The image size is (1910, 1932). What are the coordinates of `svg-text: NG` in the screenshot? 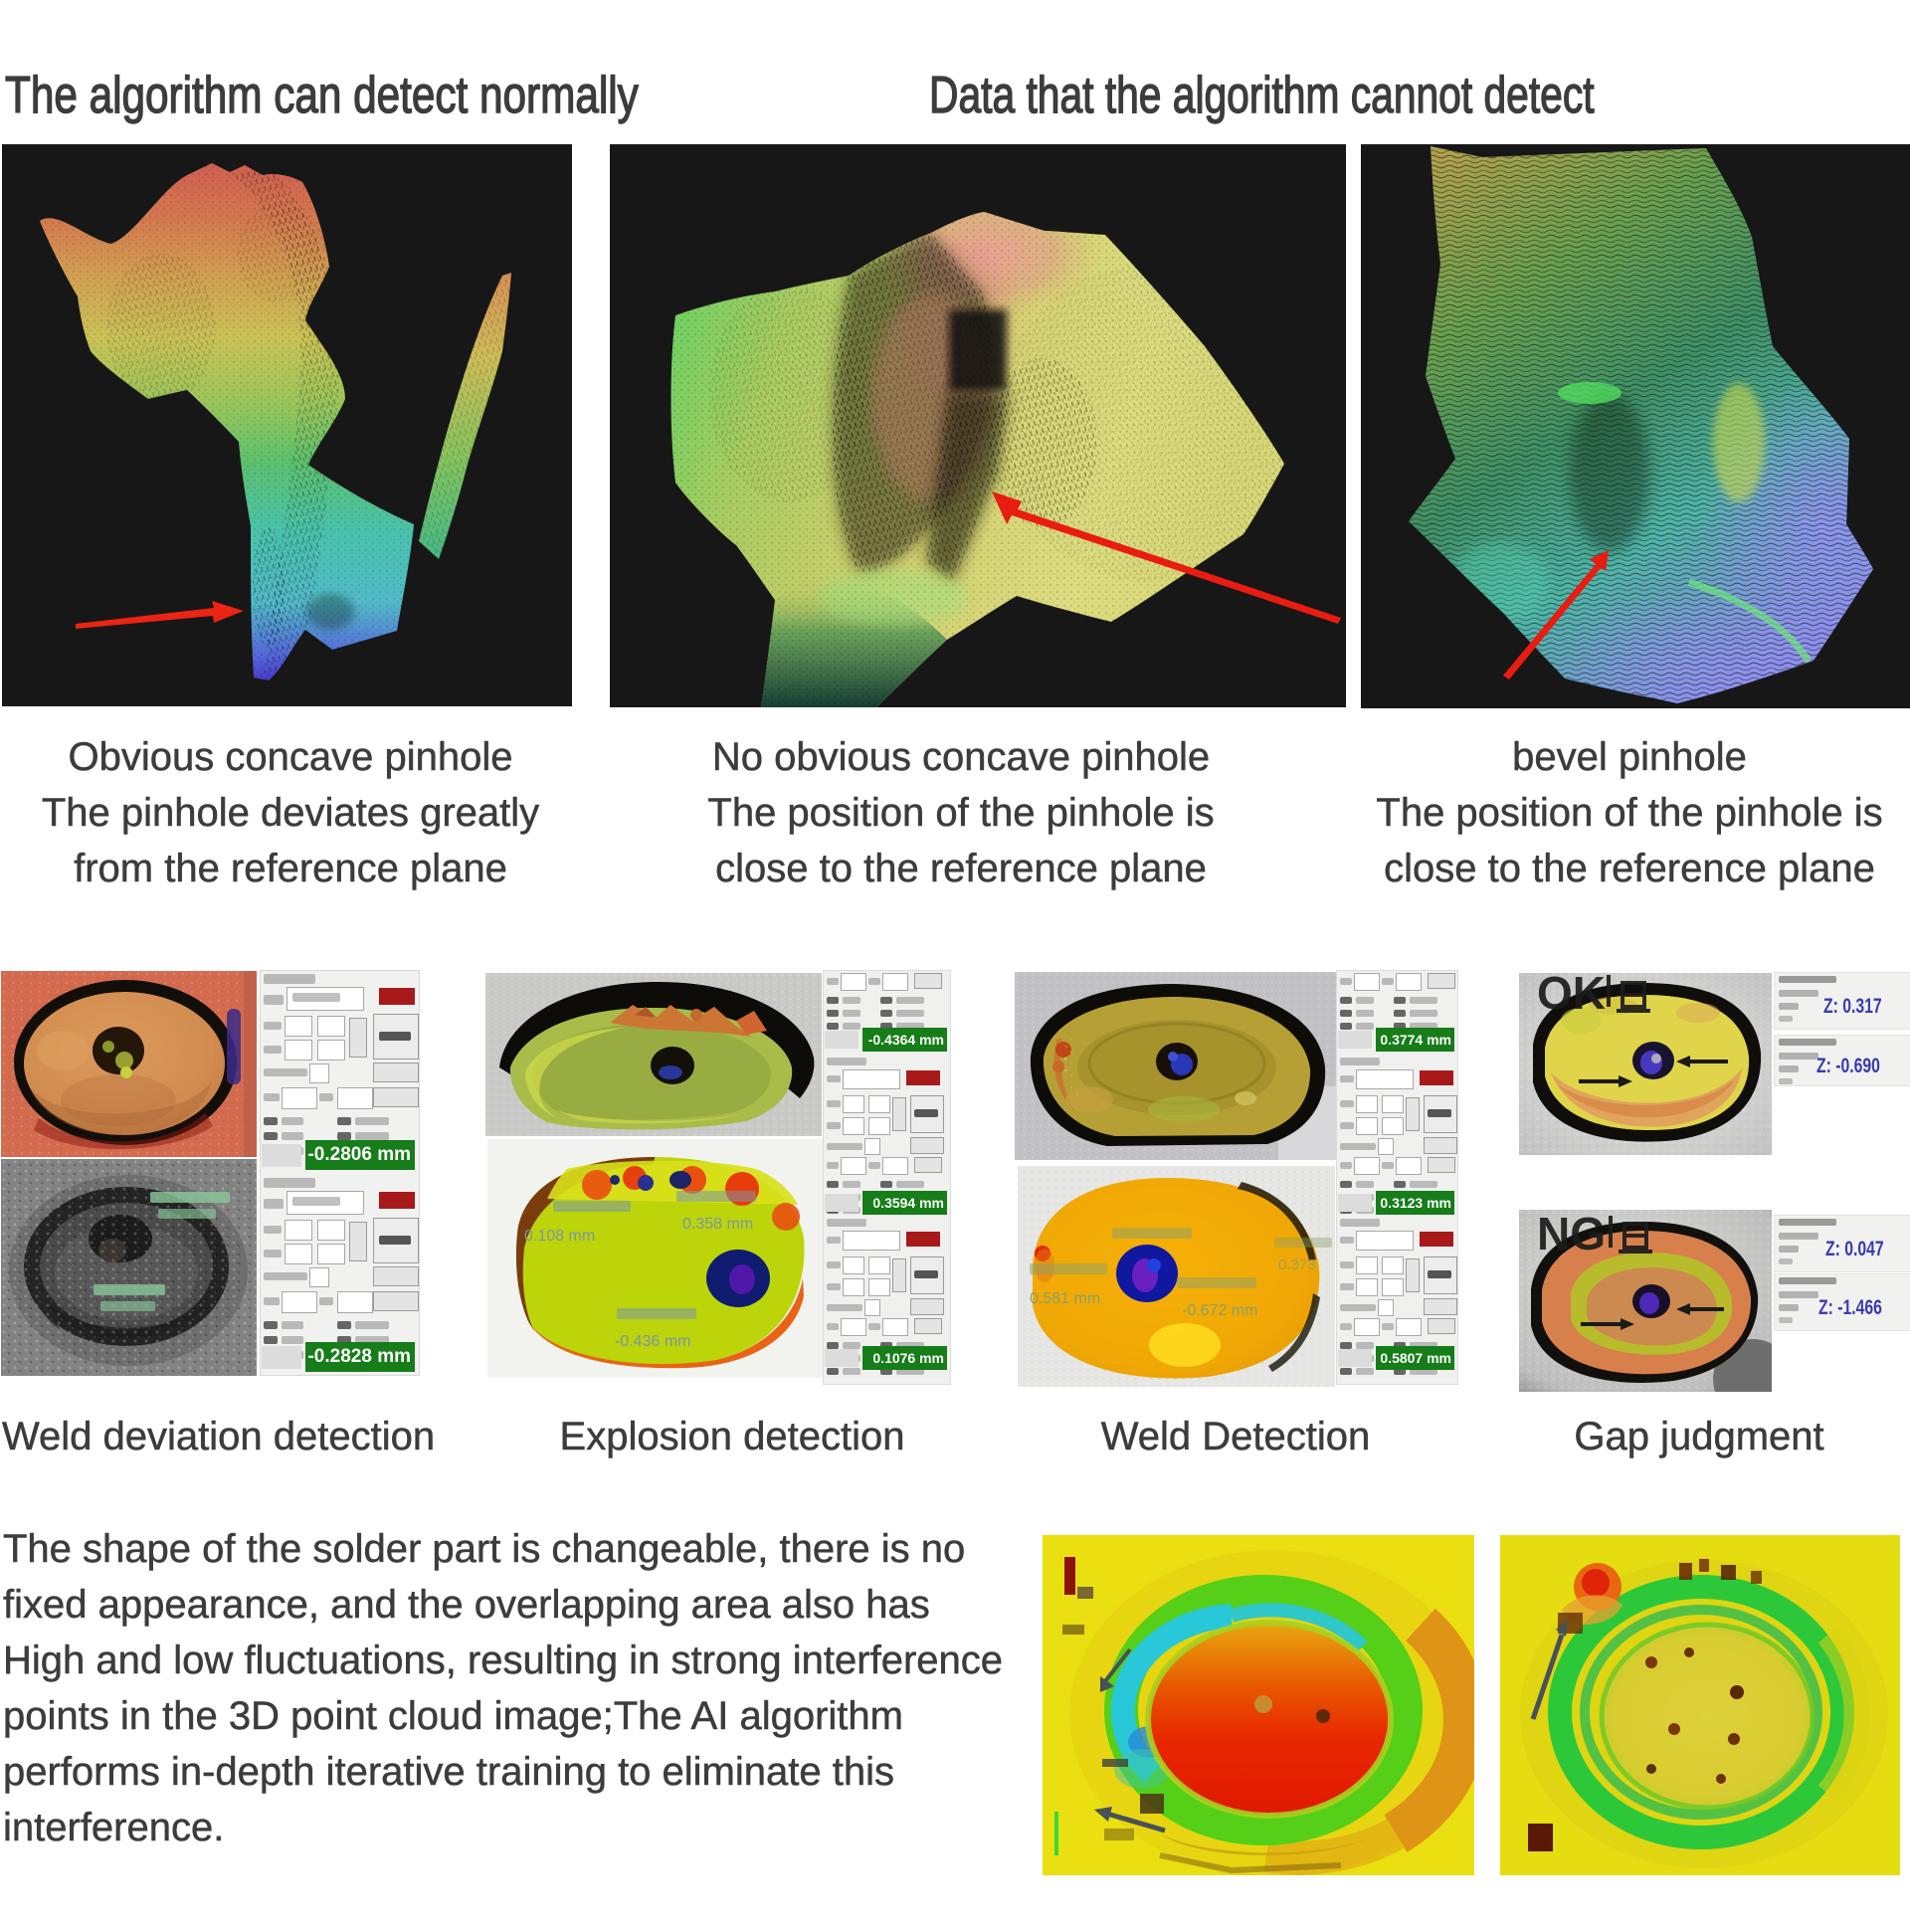 It's located at (1571, 1234).